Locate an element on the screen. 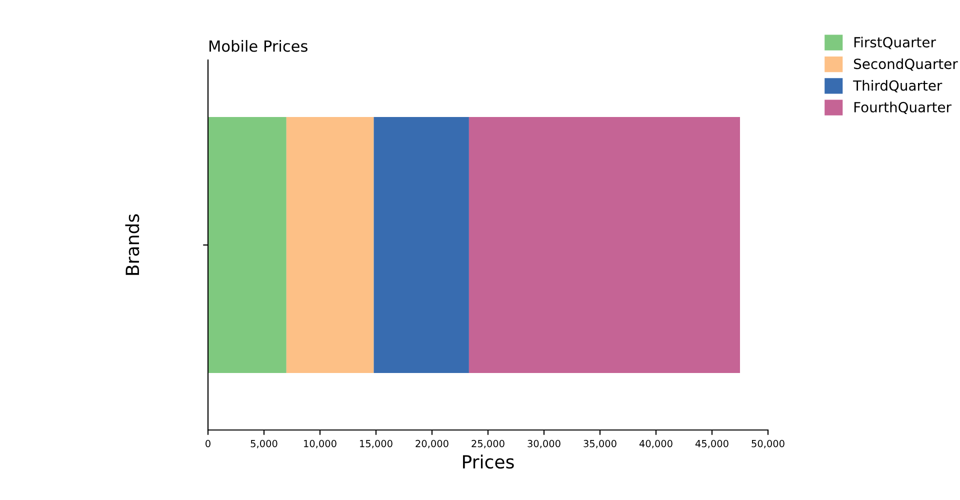 Image resolution: width=960 pixels, height=500 pixels. x-tick-label: 25,000 is located at coordinates (488, 444).